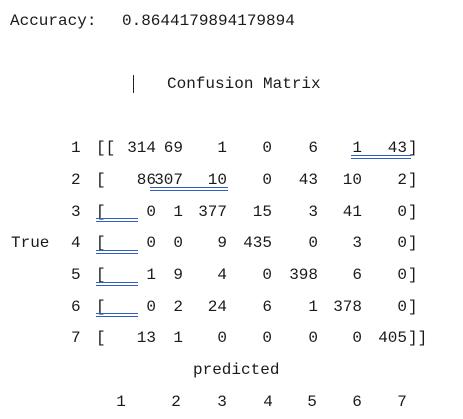  Describe the element at coordinates (168, 180) in the screenshot. I see `matrix-cell: 307` at that location.